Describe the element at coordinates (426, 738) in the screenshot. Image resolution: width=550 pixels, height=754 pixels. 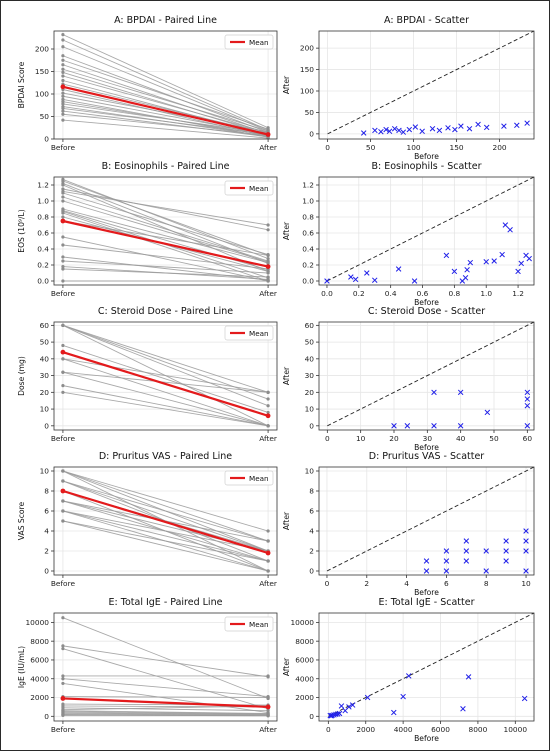
I see `x-axis-label: Before` at that location.